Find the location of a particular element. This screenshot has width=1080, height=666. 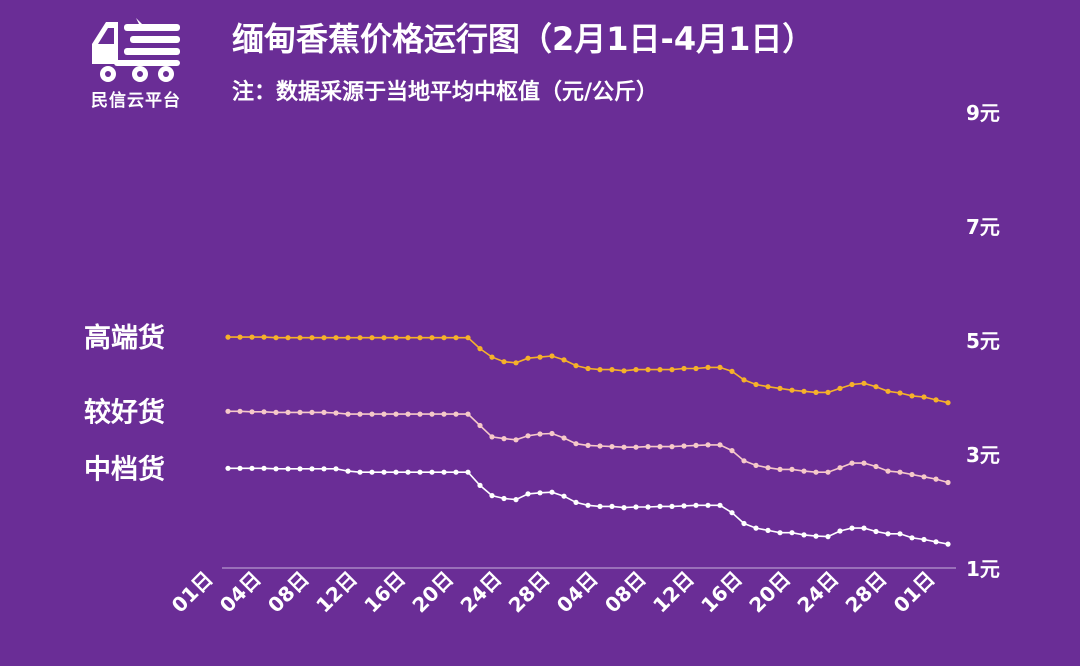

x-tick-label: 01日 is located at coordinates (914, 592).